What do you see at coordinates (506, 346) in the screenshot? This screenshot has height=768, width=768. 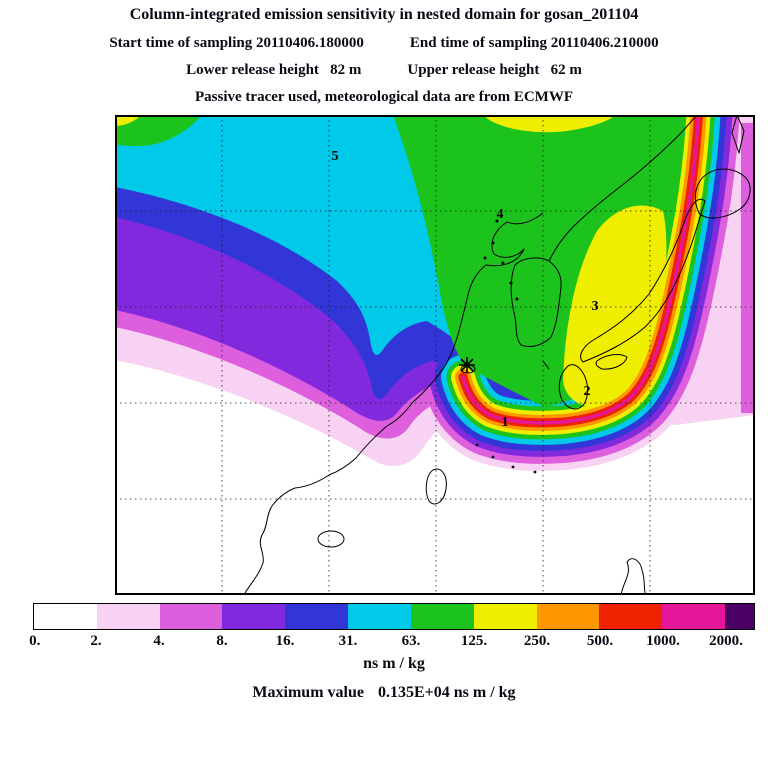 I see `small-islands` at bounding box center [506, 346].